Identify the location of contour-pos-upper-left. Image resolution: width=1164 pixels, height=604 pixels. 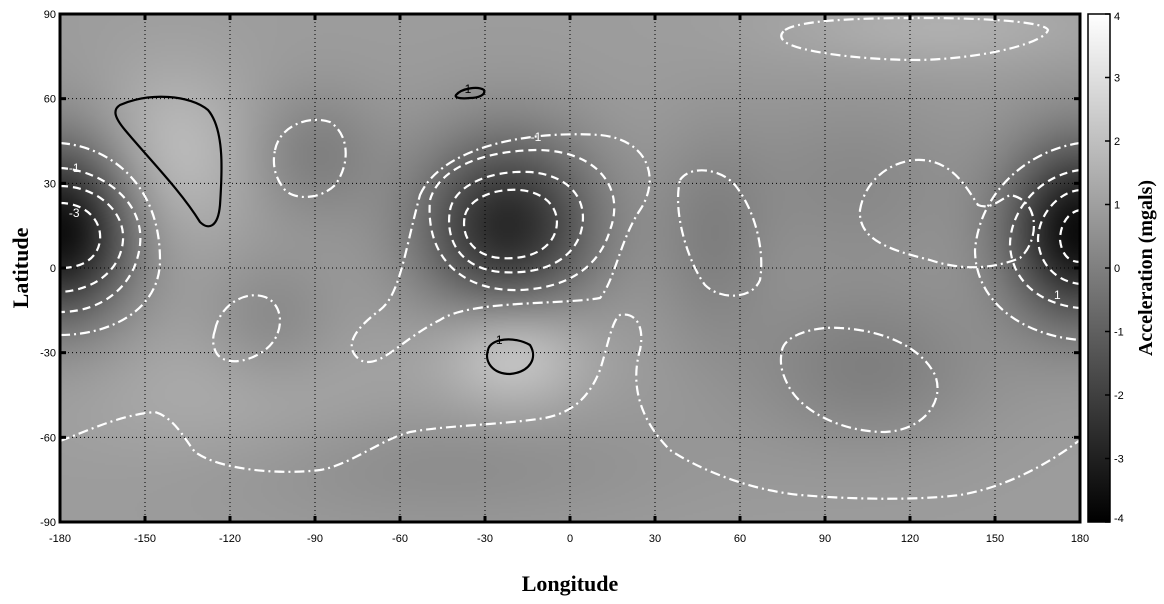
(168, 161).